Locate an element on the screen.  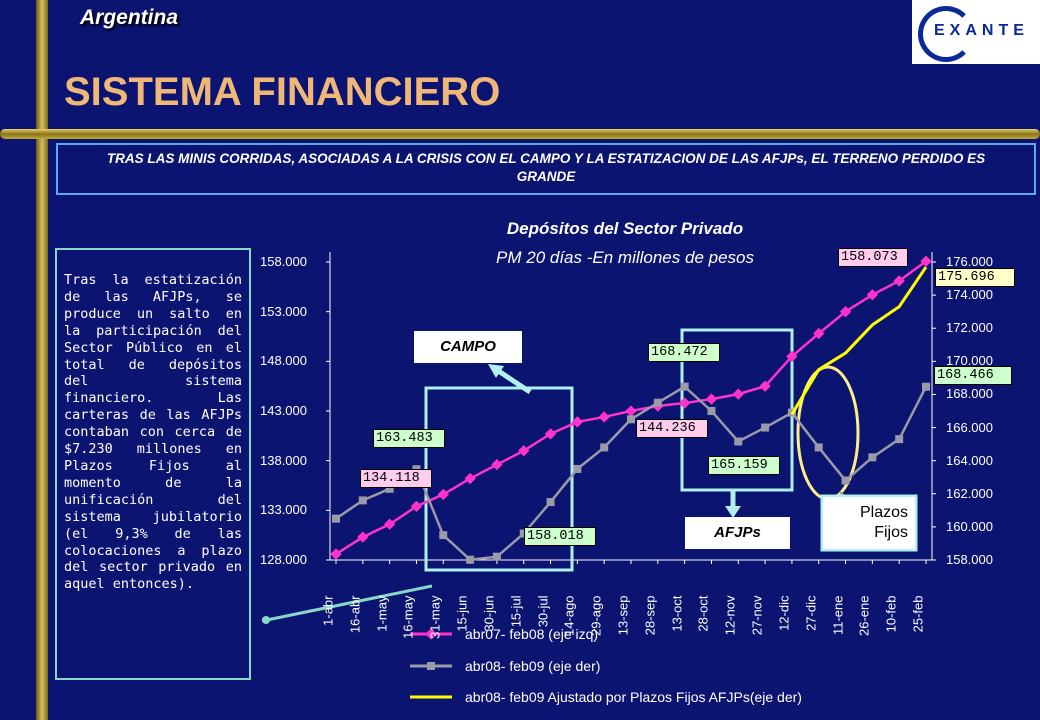
x-tick-label: 27-dic is located at coordinates (811, 613).